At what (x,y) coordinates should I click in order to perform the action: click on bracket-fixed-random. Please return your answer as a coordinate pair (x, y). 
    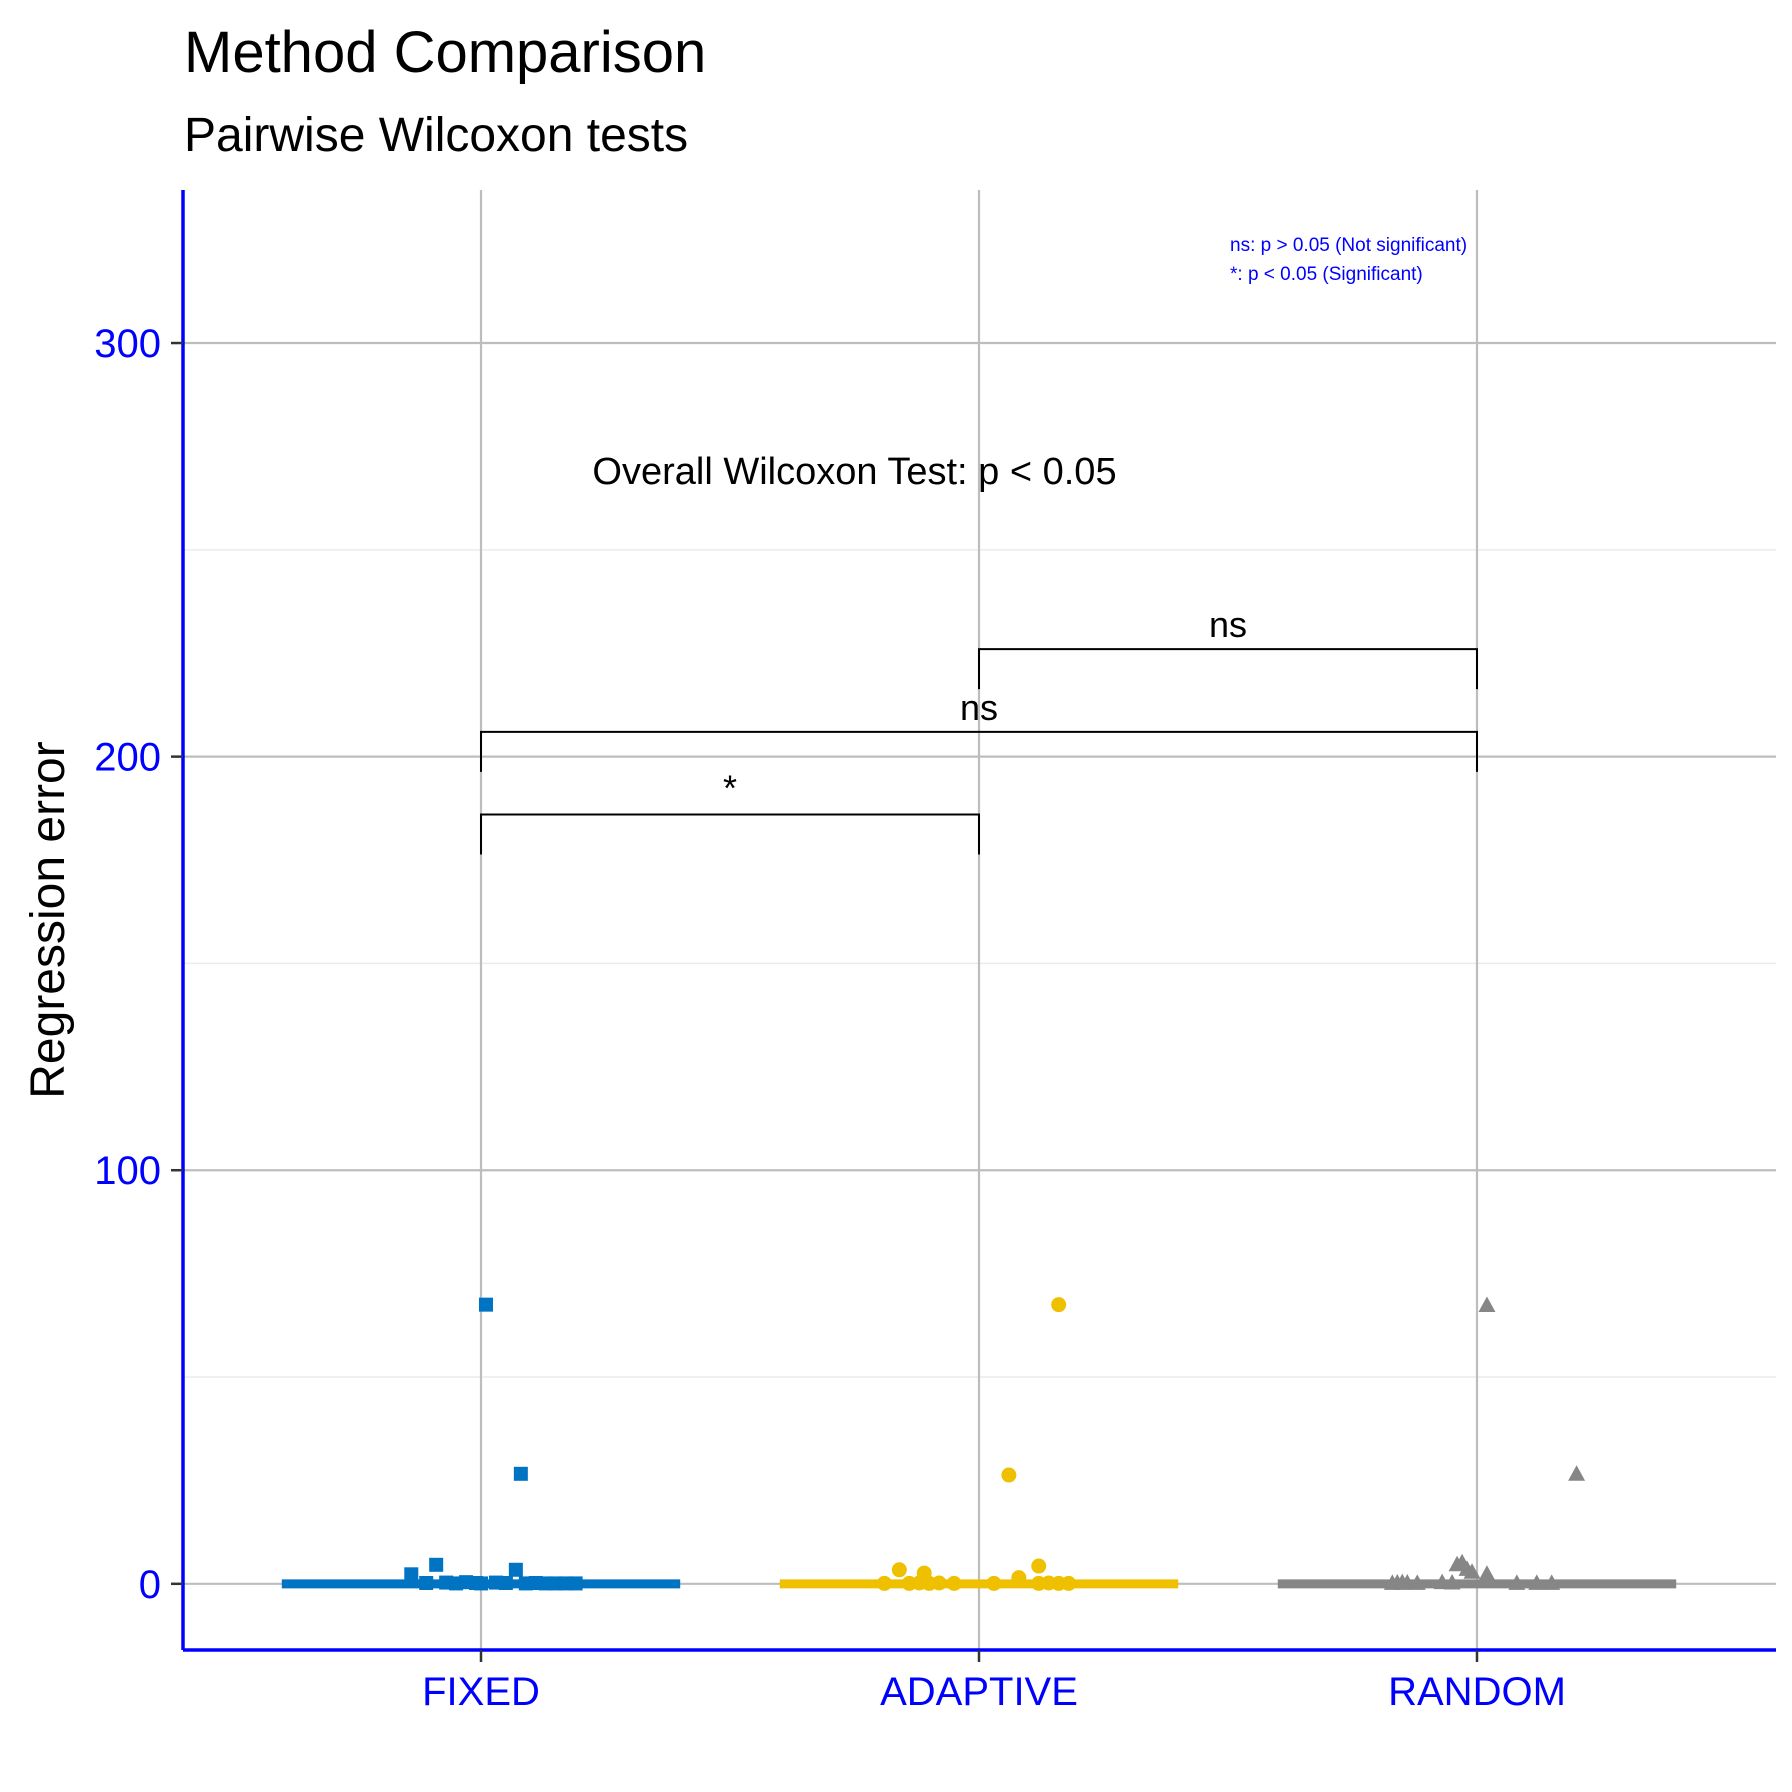
    Looking at the image, I should click on (979, 751).